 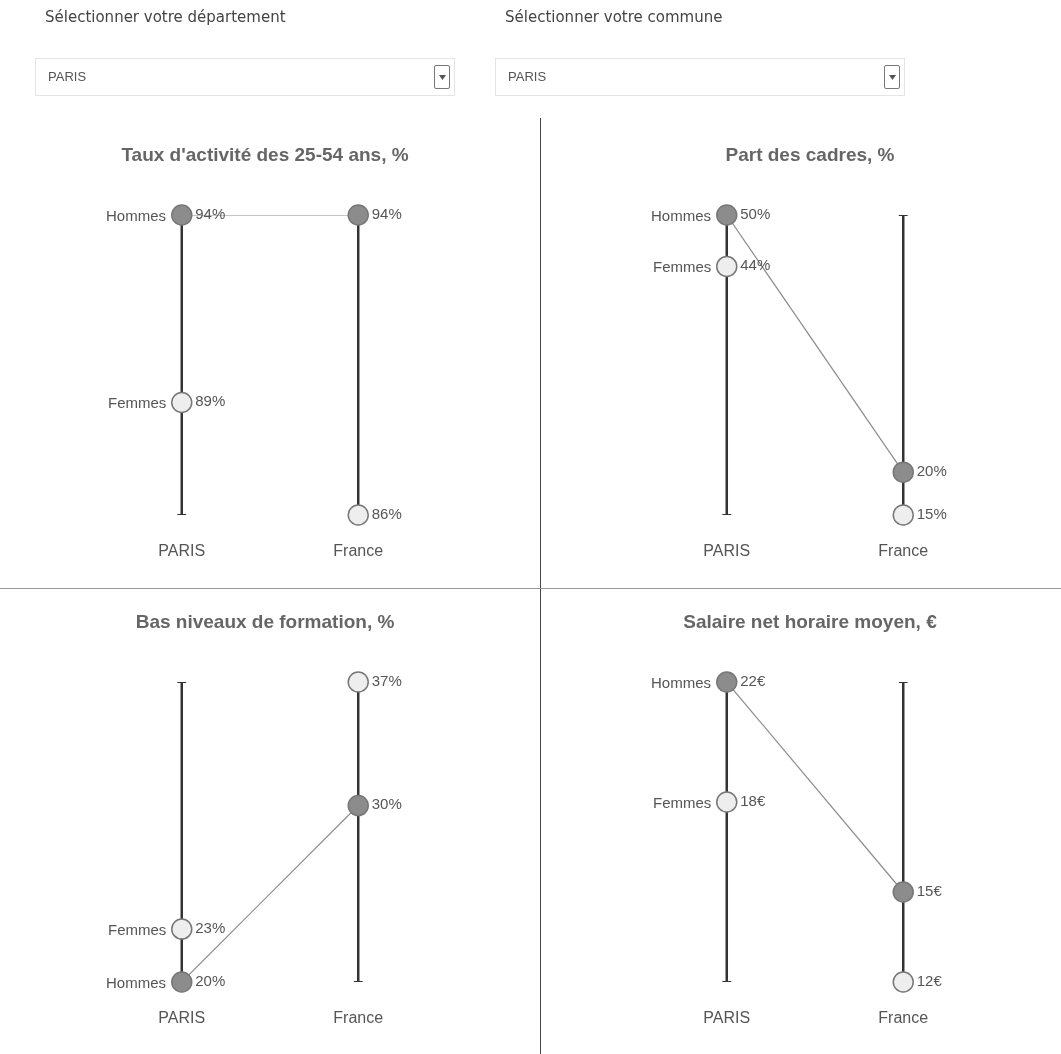 I want to click on data-label: 86%, so click(x=386, y=513).